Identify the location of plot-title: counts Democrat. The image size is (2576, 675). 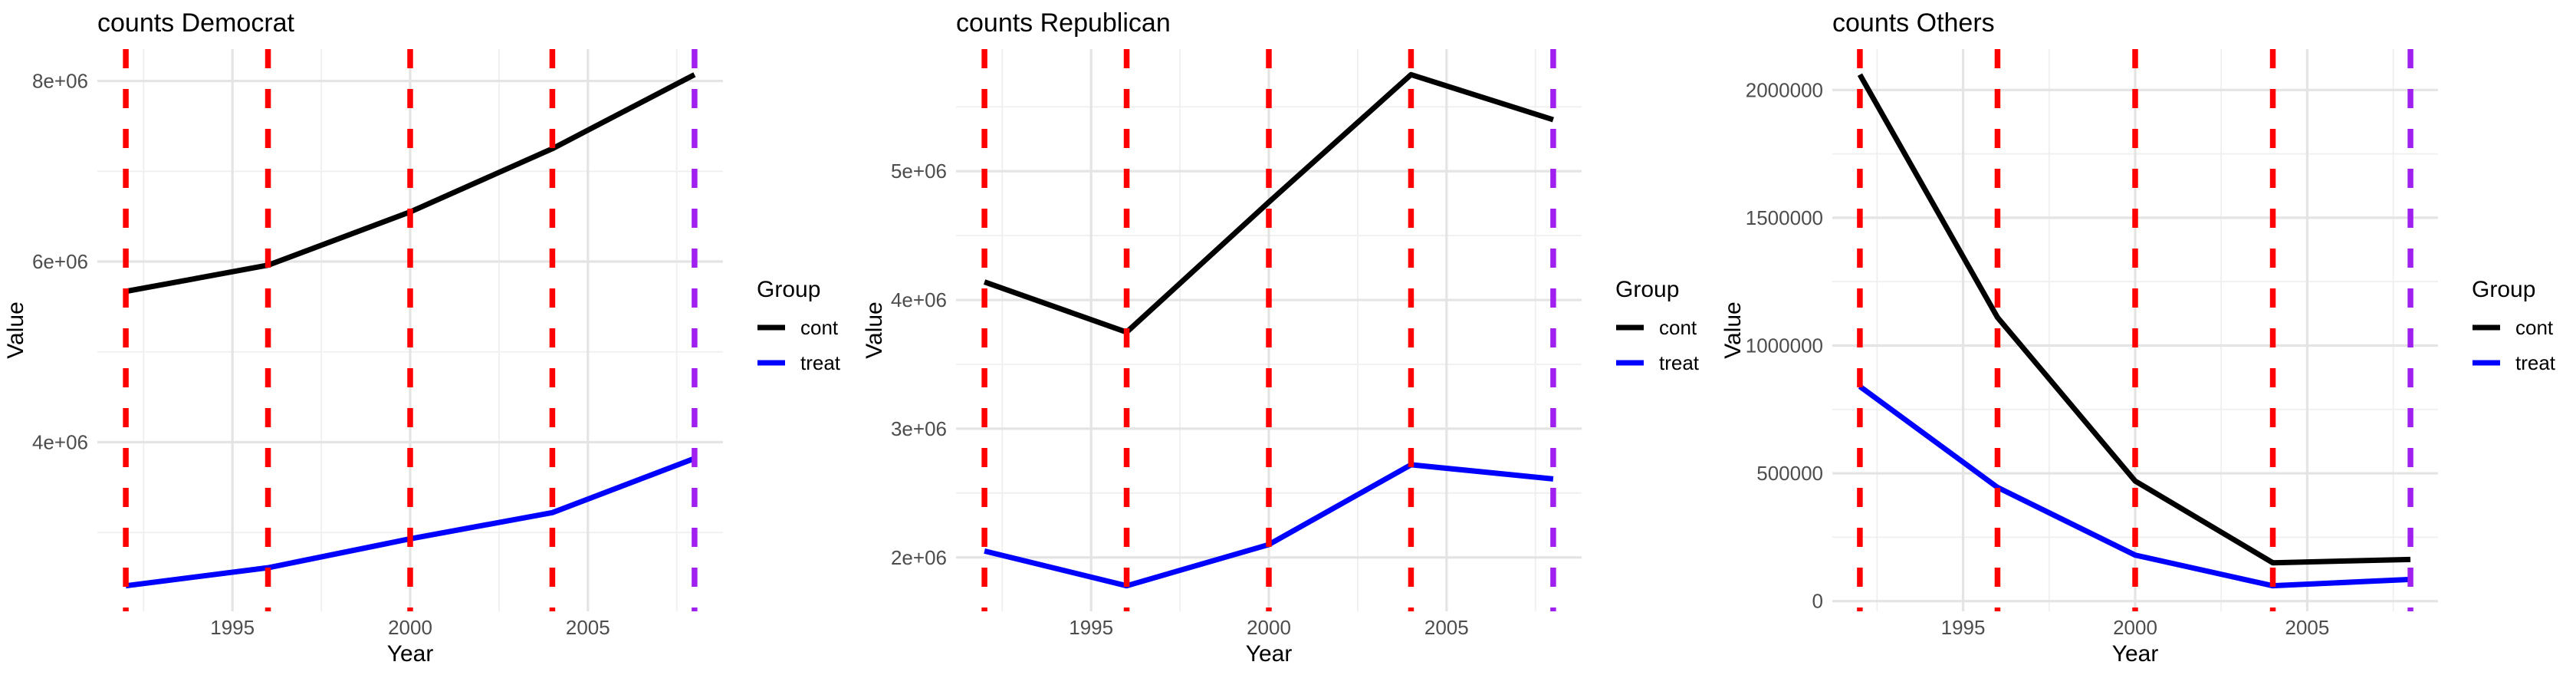
(196, 23).